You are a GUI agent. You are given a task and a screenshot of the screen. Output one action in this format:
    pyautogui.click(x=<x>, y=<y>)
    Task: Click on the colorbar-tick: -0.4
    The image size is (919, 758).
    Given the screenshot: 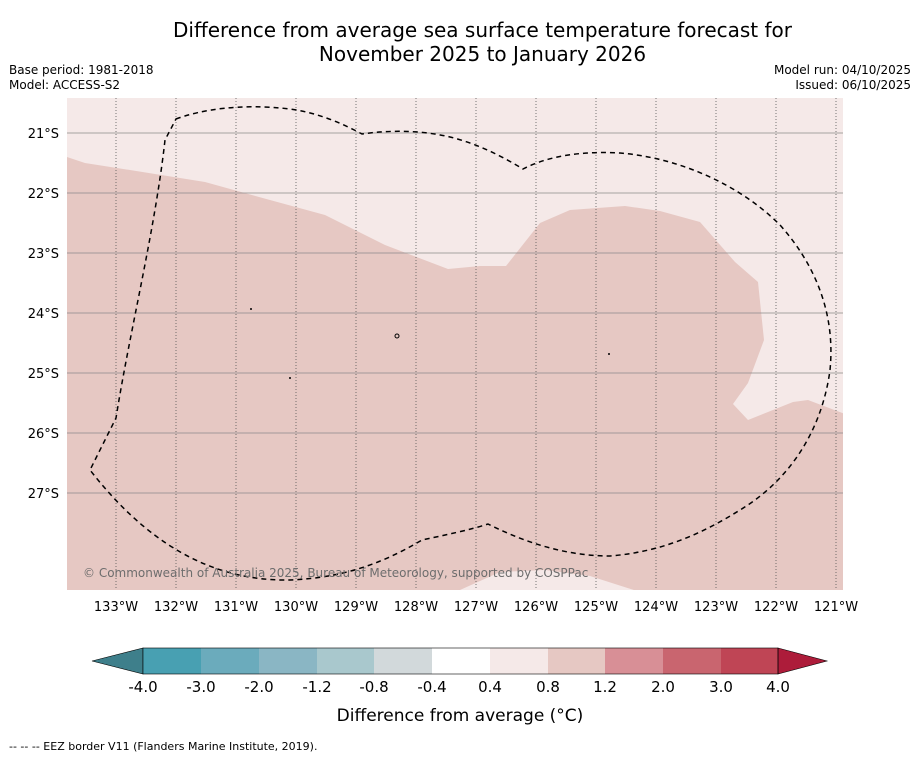 What is the action you would take?
    pyautogui.click(x=431, y=687)
    